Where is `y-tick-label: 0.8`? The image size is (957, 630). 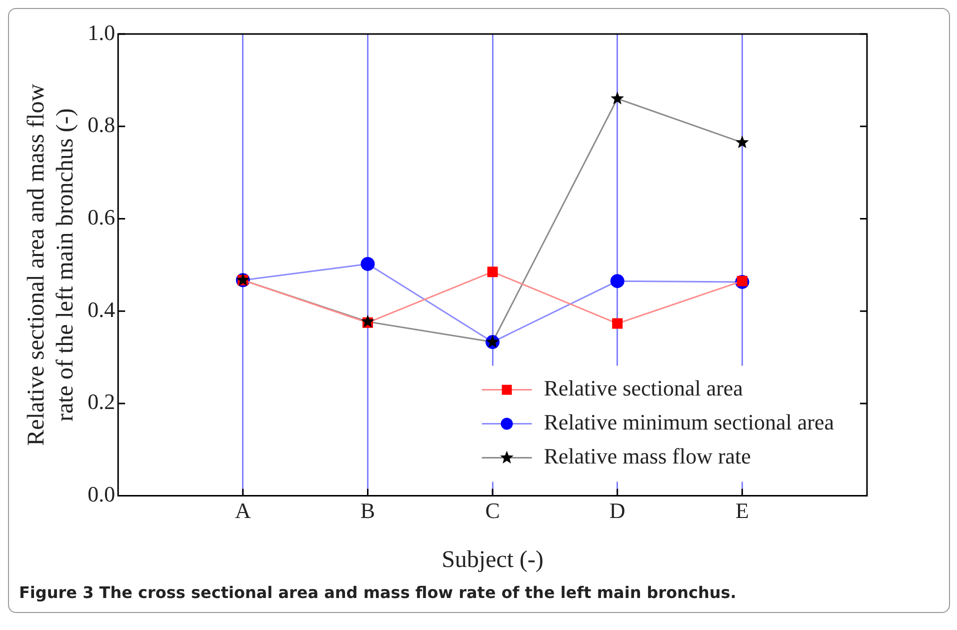
y-tick-label: 0.8 is located at coordinates (102, 125).